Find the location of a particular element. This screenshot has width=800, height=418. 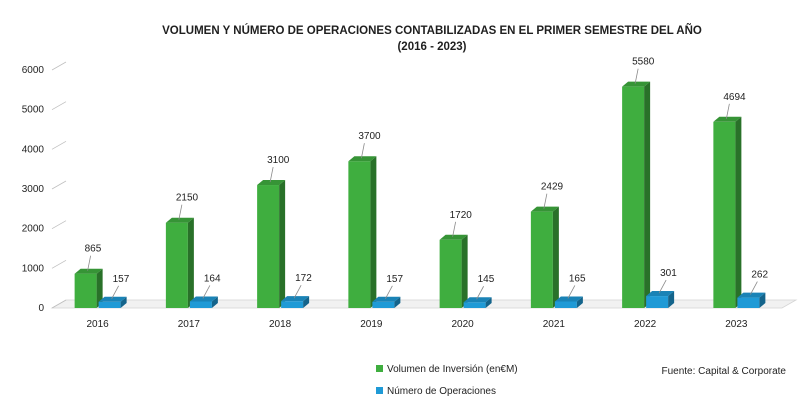

y-tick-label: 3000 is located at coordinates (33, 189).